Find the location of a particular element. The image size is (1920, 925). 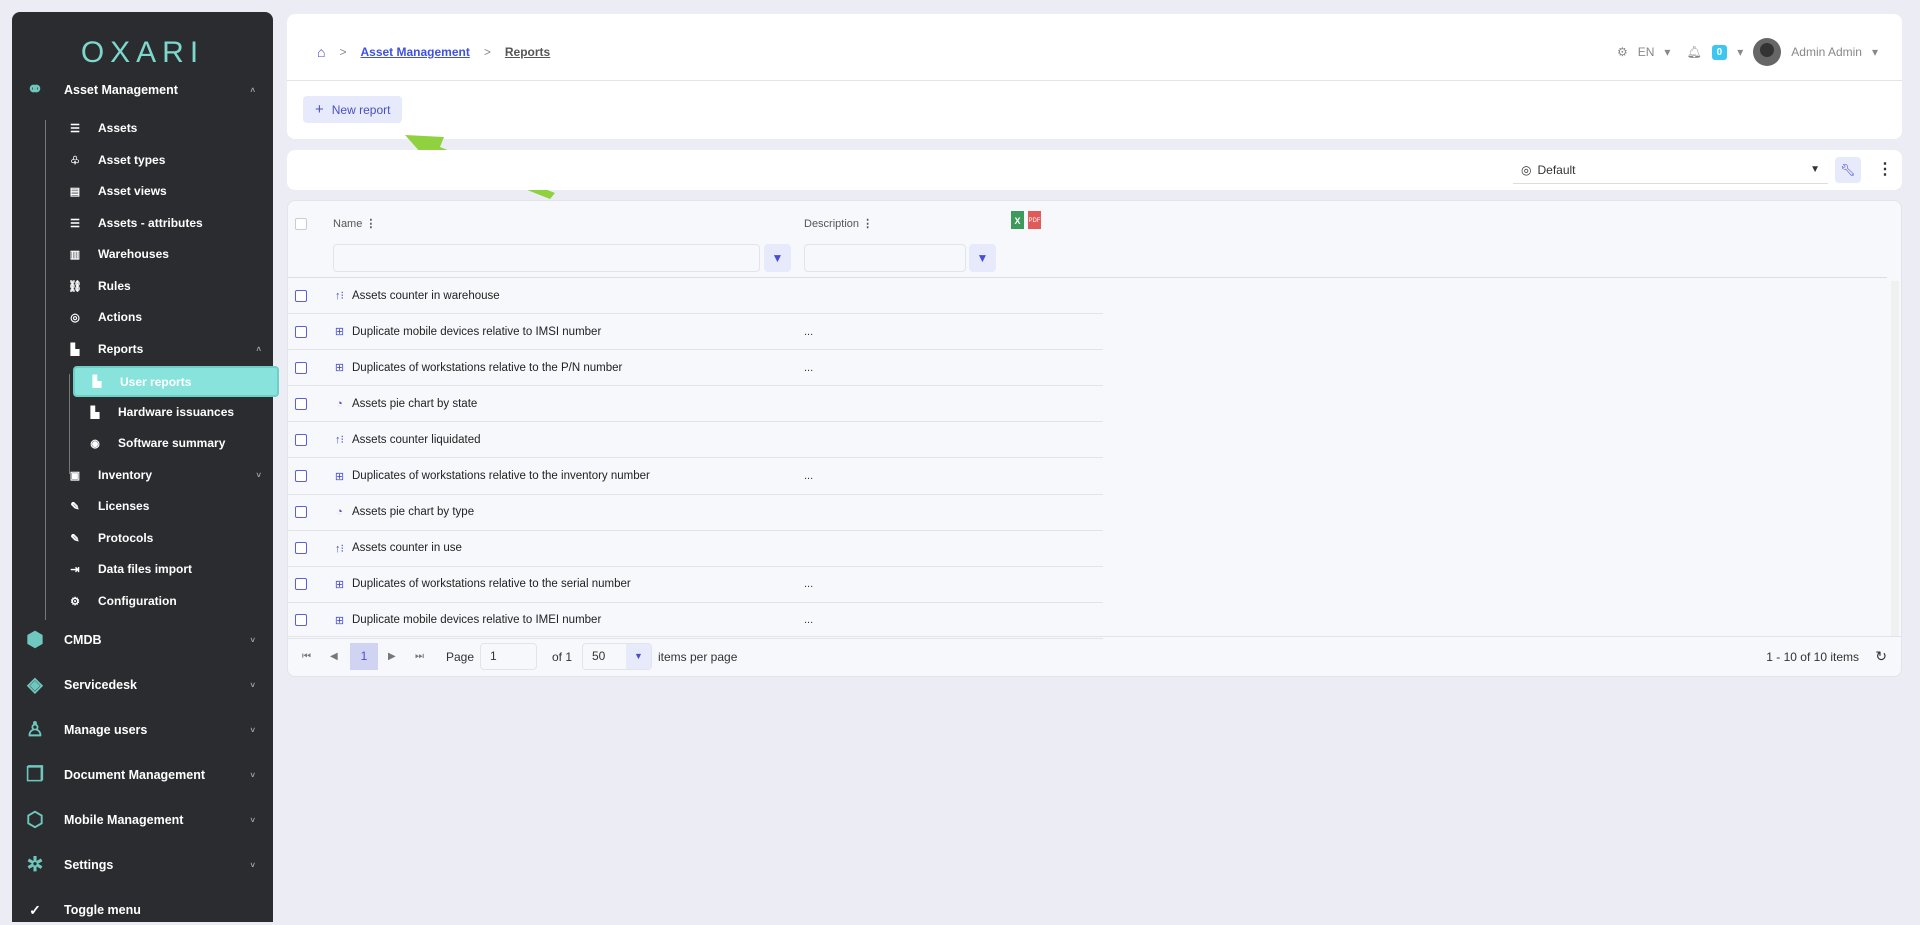

sidebar-item-warehouses: ▥ Warehouses is located at coordinates (164, 254).